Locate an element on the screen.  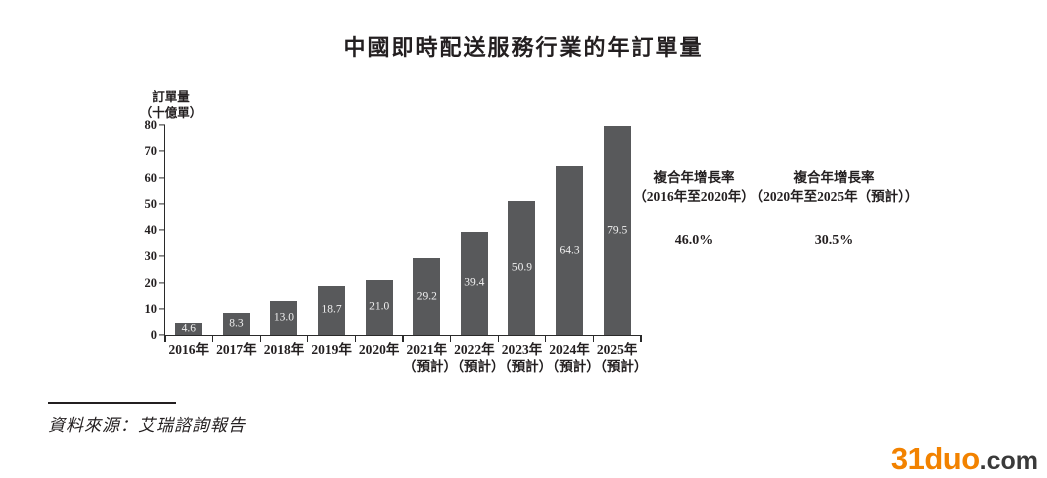
bar-value-label: 29.2 is located at coordinates (426, 295).